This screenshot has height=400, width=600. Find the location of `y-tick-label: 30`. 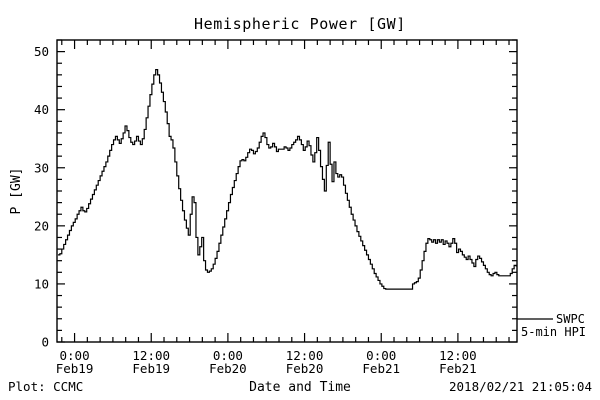

y-tick-label: 30 is located at coordinates (41, 167).